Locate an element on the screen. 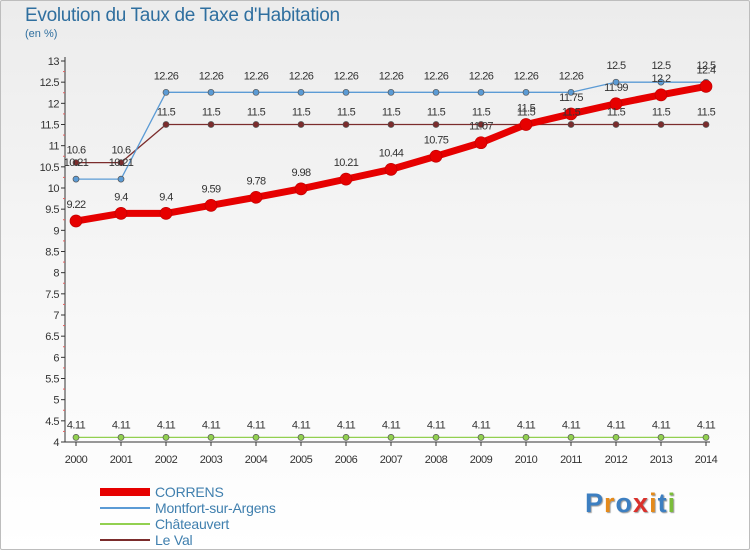 The image size is (750, 550). y-tick-label: 7 is located at coordinates (56, 316).